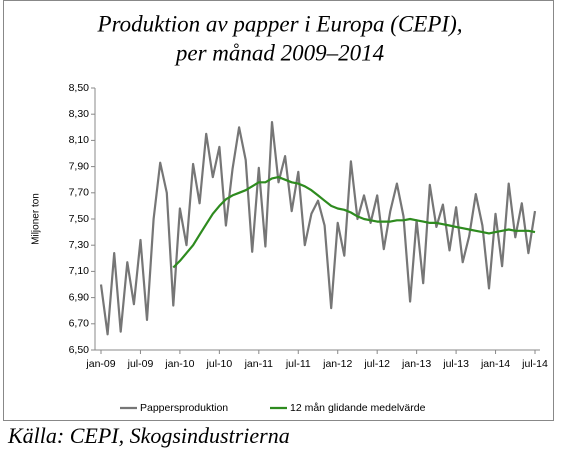 The image size is (566, 452). Describe the element at coordinates (79, 166) in the screenshot. I see `y-tick-label: 7,90` at that location.